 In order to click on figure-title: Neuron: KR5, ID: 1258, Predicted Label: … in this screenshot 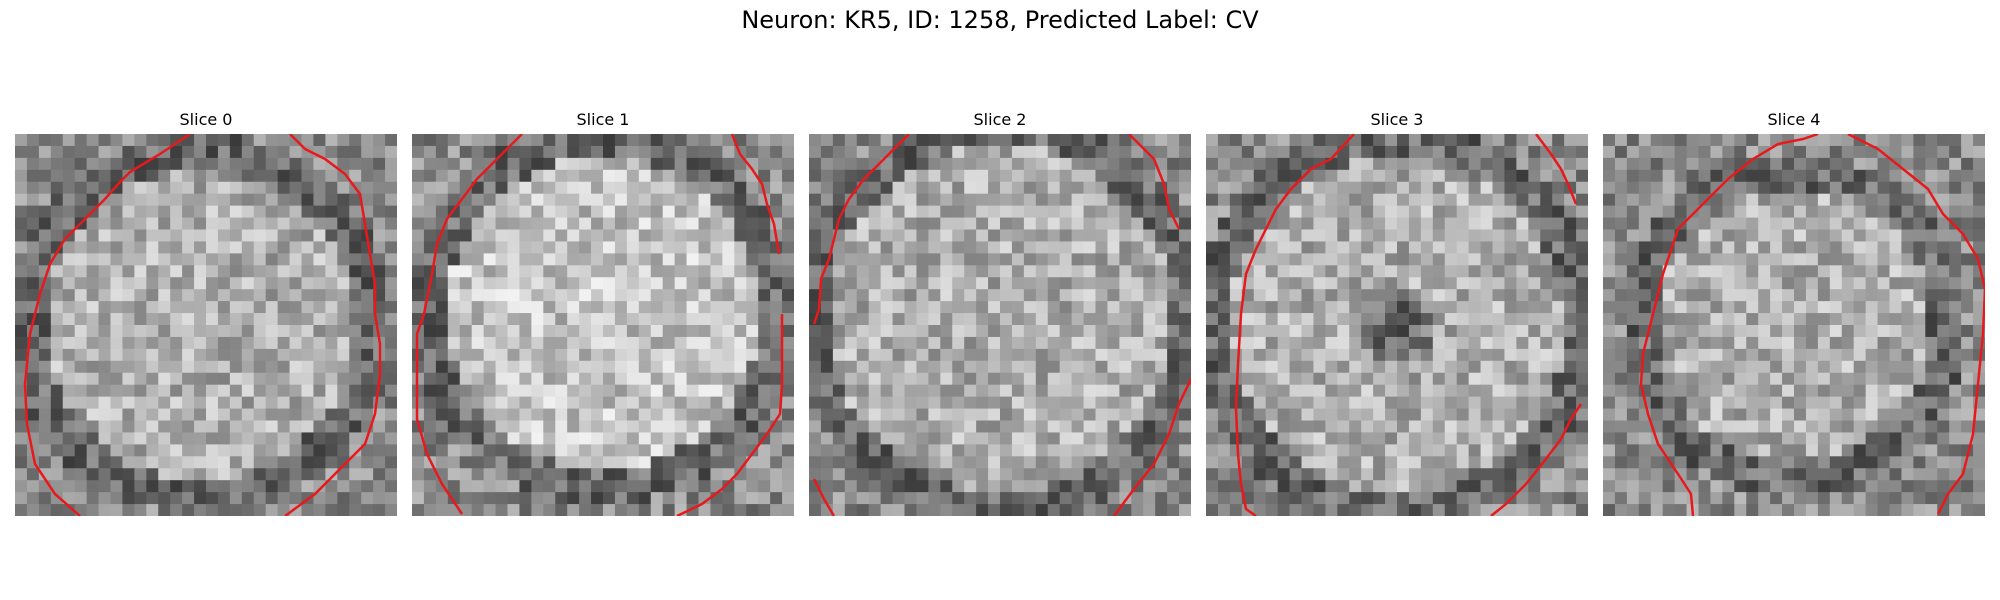, I will do `click(1000, 20)`.